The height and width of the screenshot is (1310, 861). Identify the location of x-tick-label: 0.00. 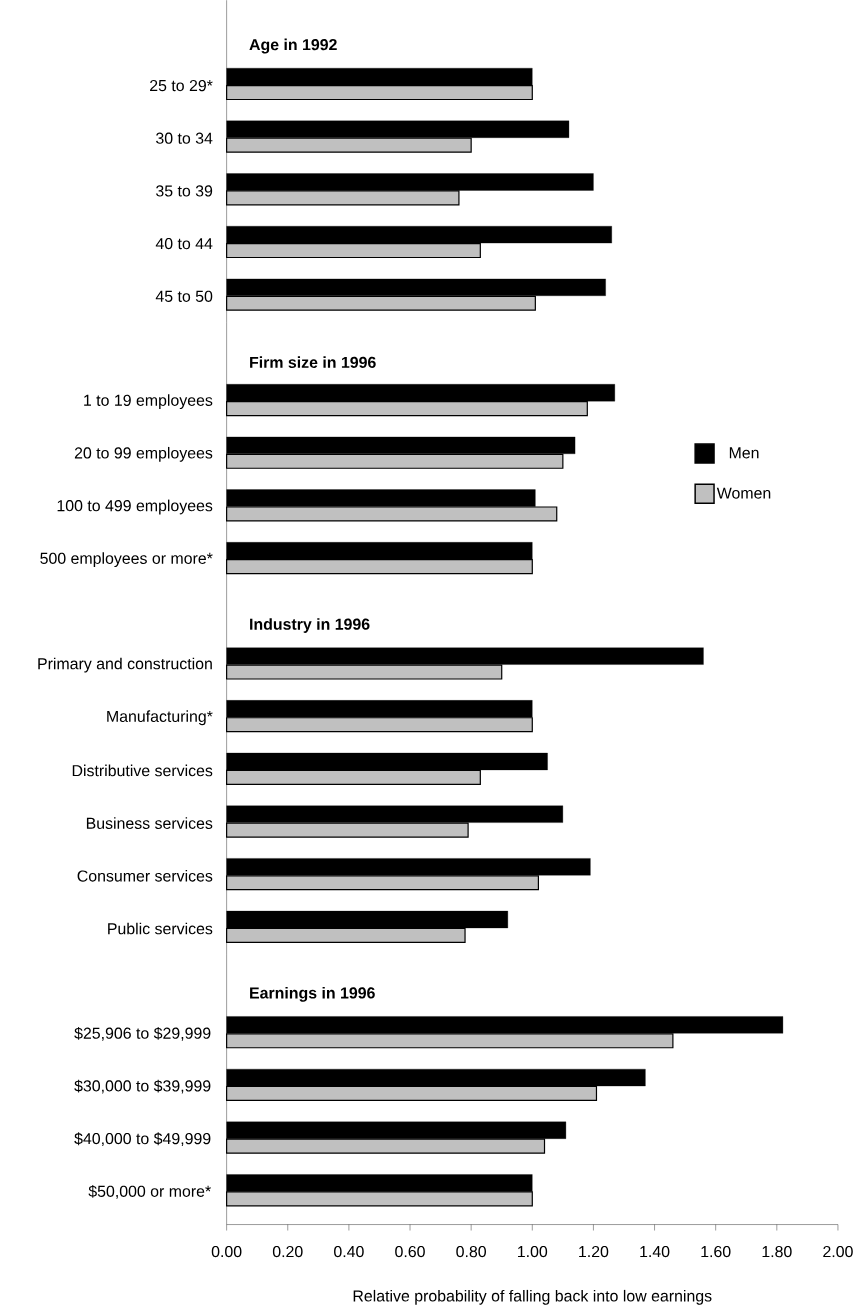
(226, 1251).